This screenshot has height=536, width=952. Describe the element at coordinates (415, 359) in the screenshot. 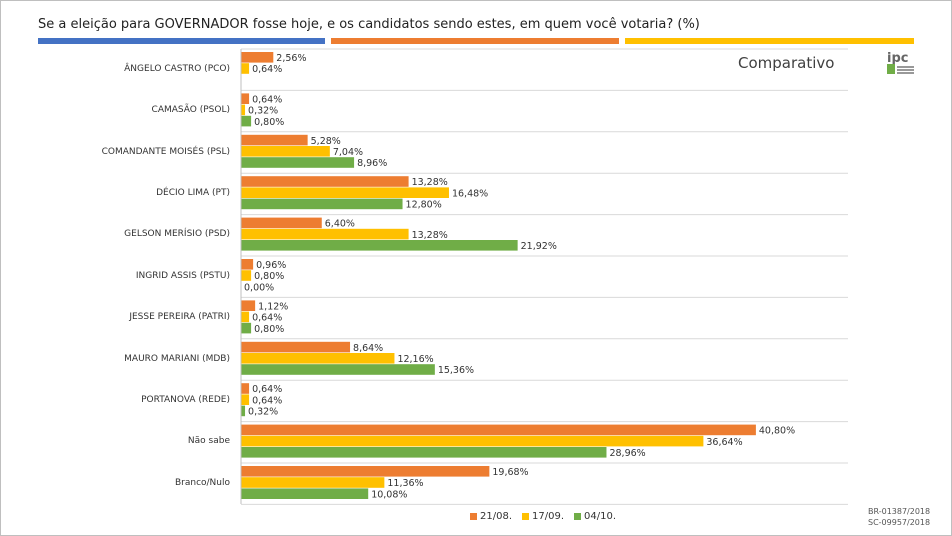

I see `data-label: 12,16%` at that location.